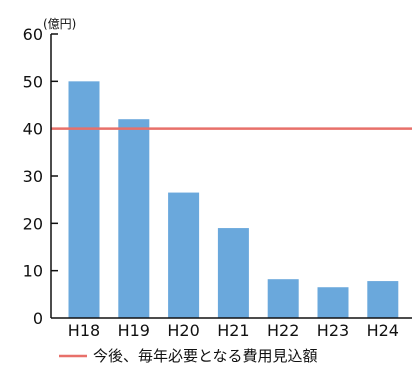  What do you see at coordinates (33, 271) in the screenshot?
I see `y-tick-label: 10` at bounding box center [33, 271].